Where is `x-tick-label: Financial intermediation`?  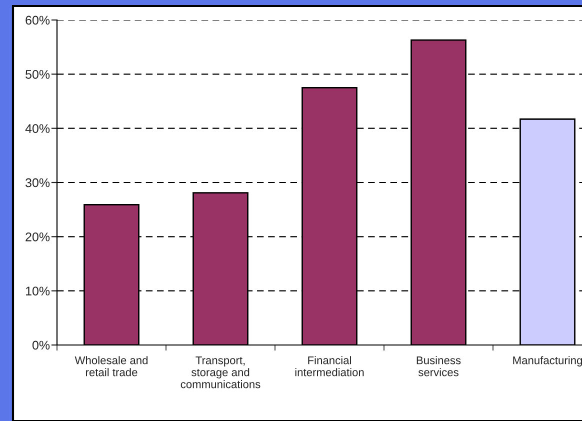
x-tick-label: Financial intermediation is located at coordinates (329, 366).